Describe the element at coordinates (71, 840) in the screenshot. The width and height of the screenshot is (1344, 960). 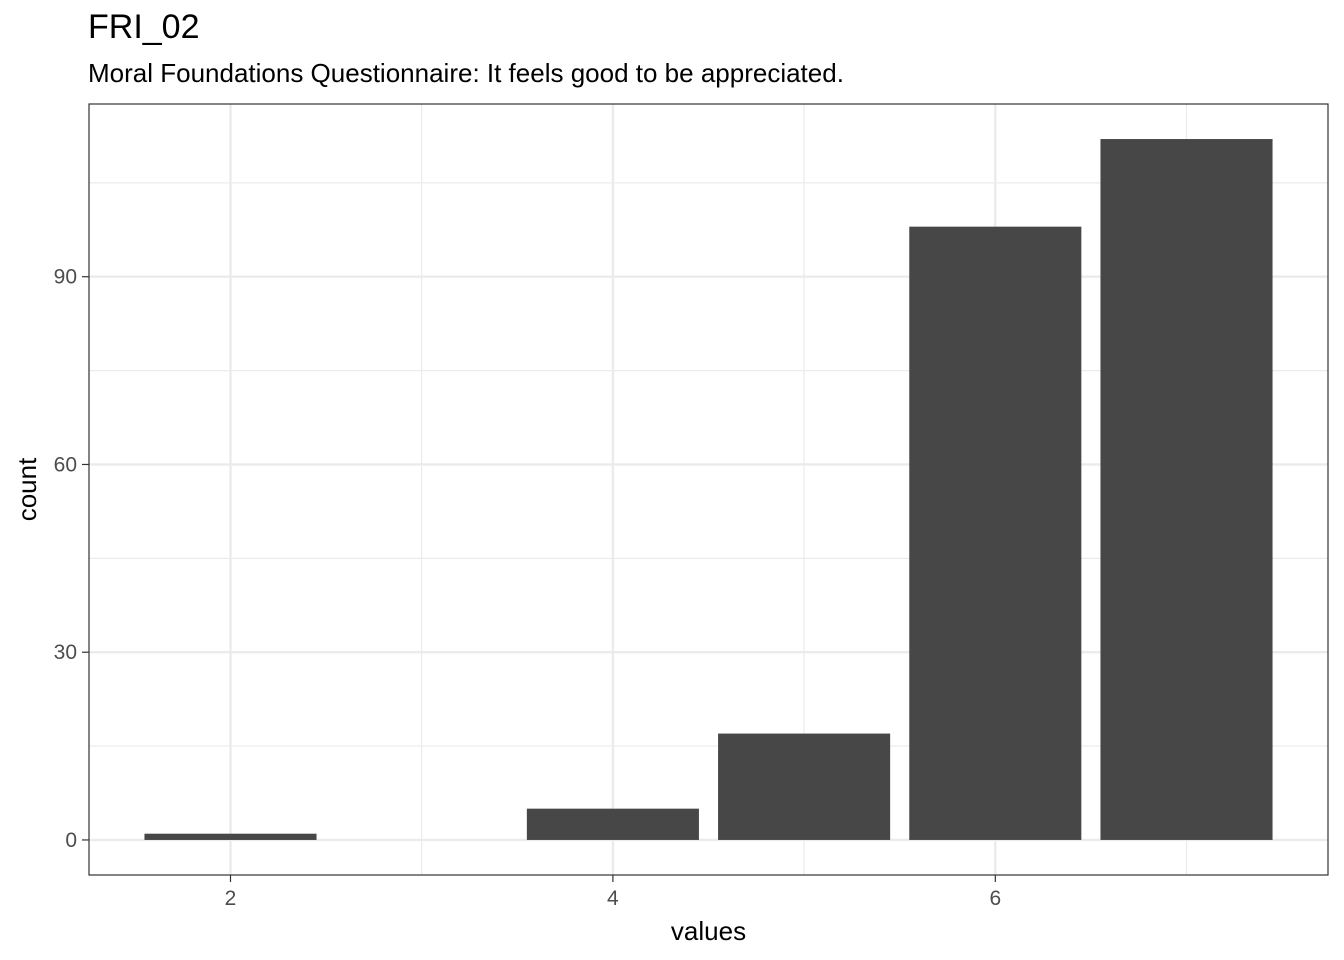
I see `y-tick-label: 0` at that location.